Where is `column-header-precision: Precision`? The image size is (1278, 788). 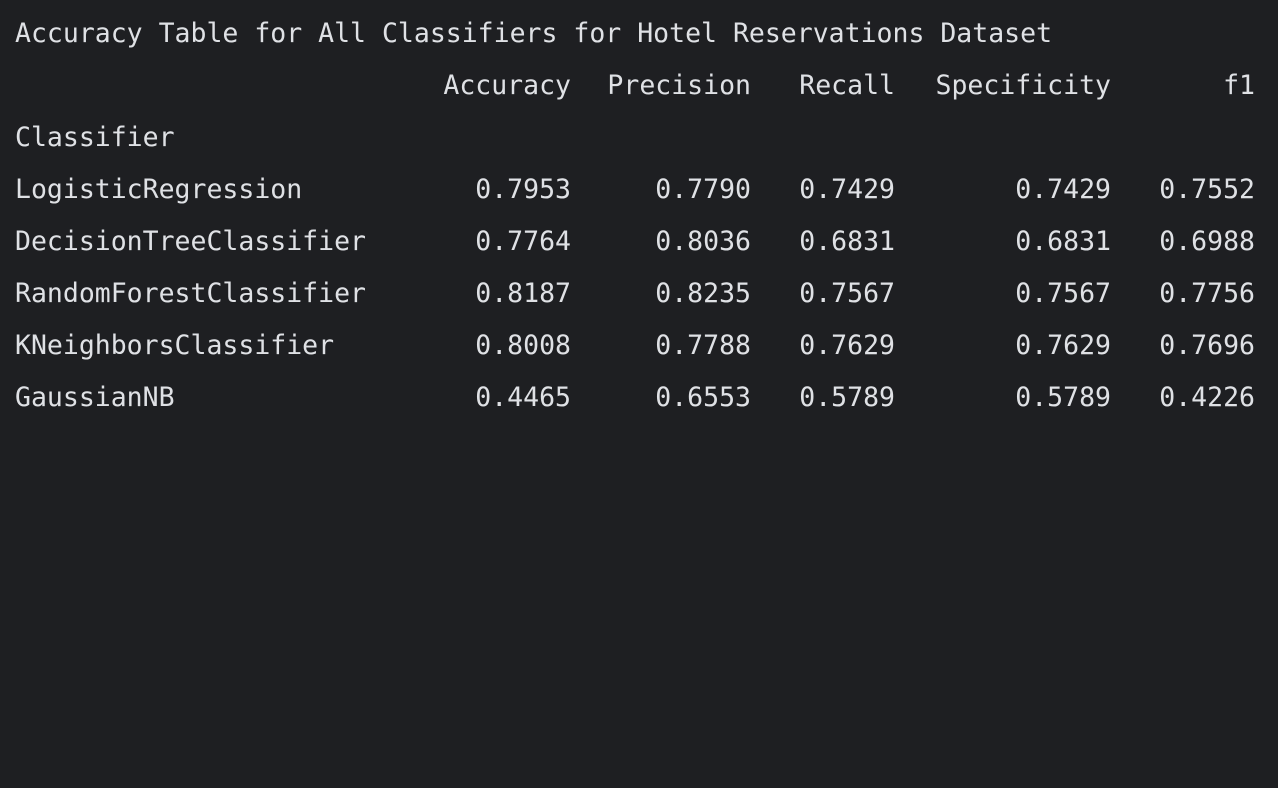 column-header-precision: Precision is located at coordinates (679, 85).